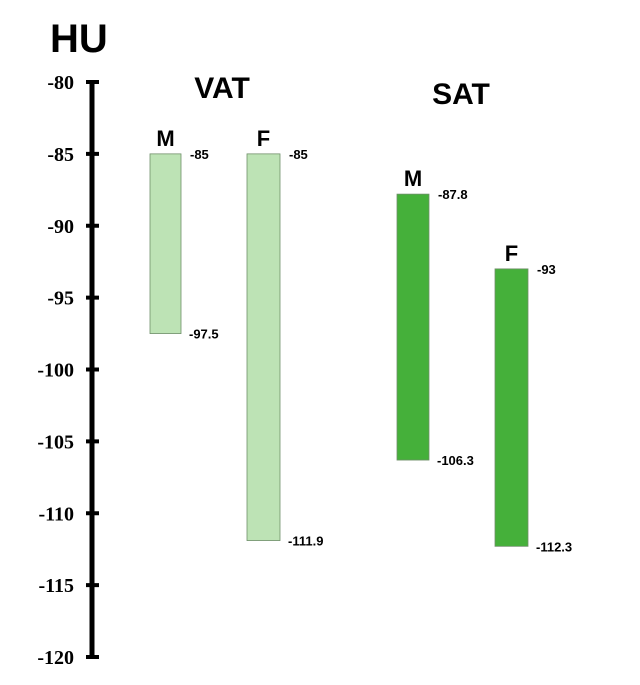 The height and width of the screenshot is (685, 640). Describe the element at coordinates (298, 154) in the screenshot. I see `bar-top-label-vat-f: -85` at that location.